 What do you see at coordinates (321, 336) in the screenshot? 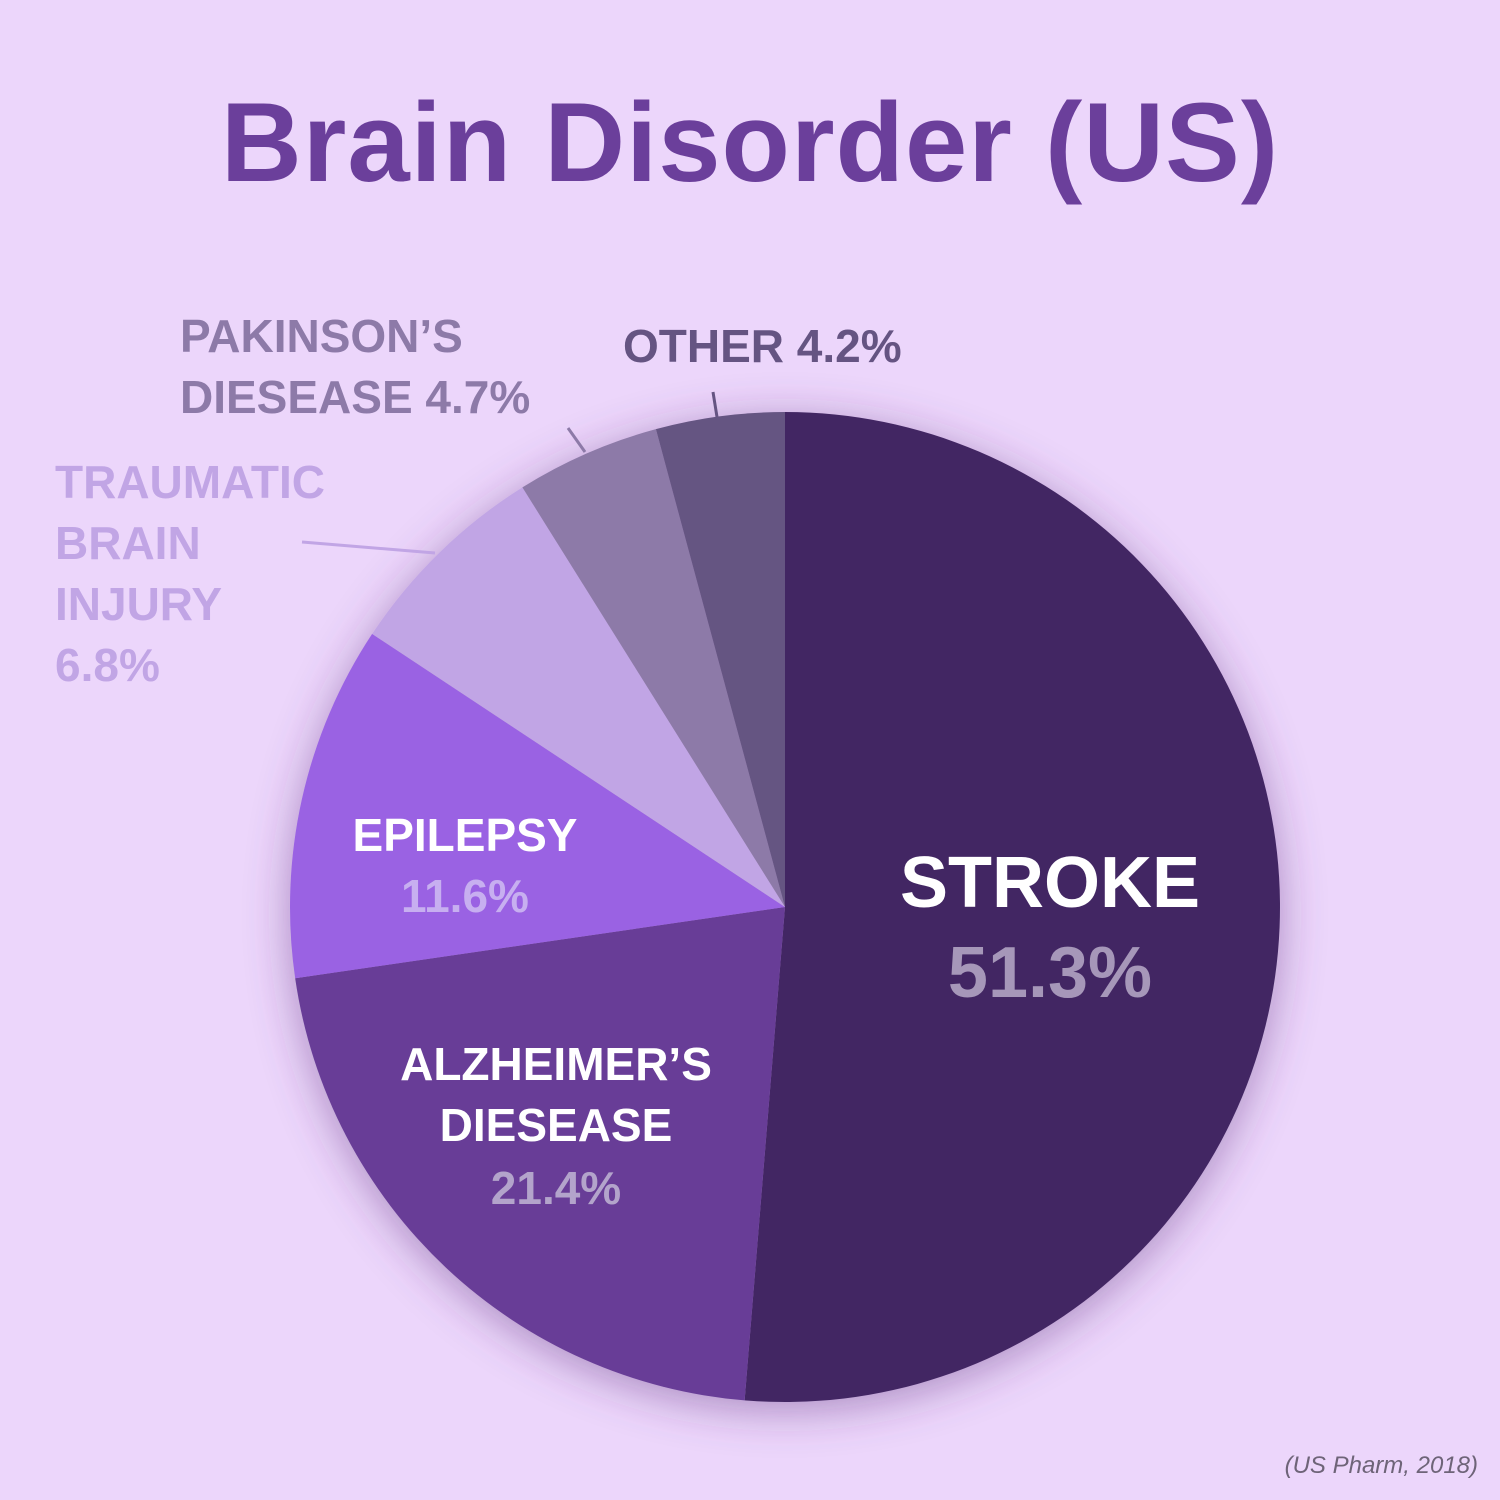
I see `slice-label-parkinsons-line1: PAKINSON’S` at bounding box center [321, 336].